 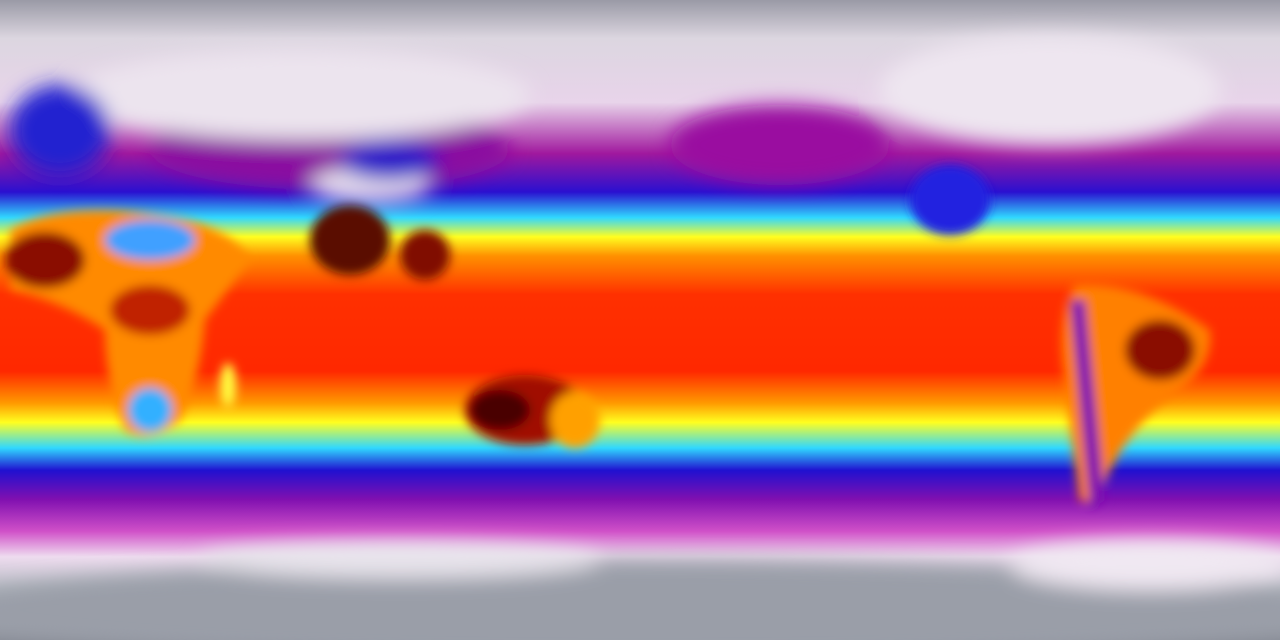 I want to click on eurasia-snow, so click(x=300, y=95).